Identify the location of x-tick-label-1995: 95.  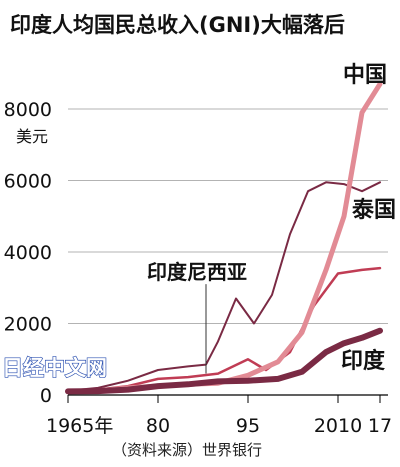
(248, 426).